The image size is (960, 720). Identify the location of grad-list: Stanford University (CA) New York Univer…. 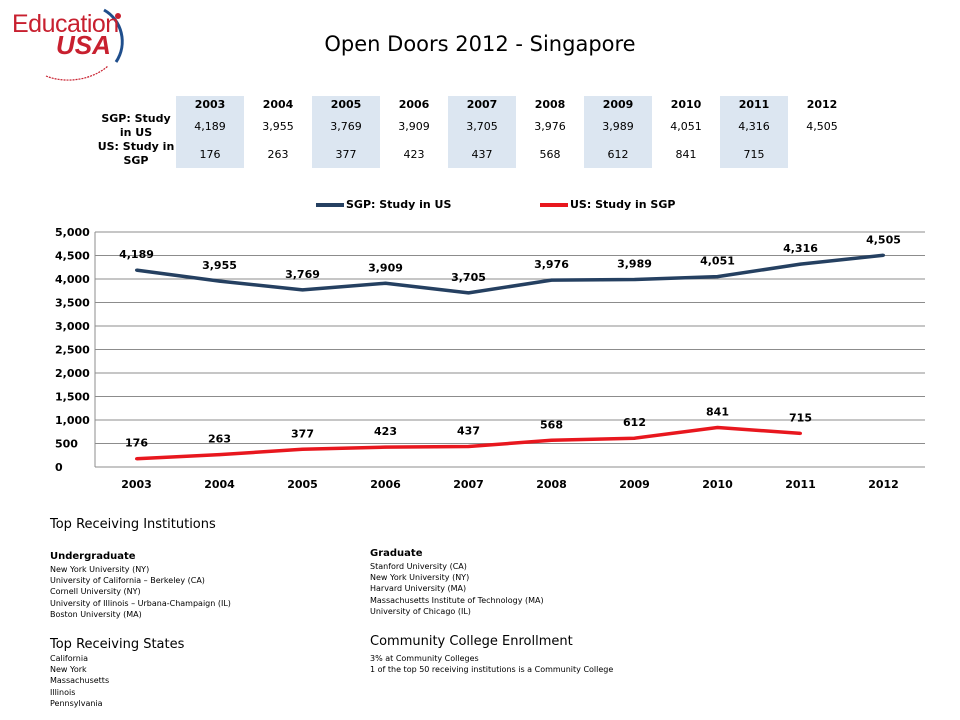
(457, 589).